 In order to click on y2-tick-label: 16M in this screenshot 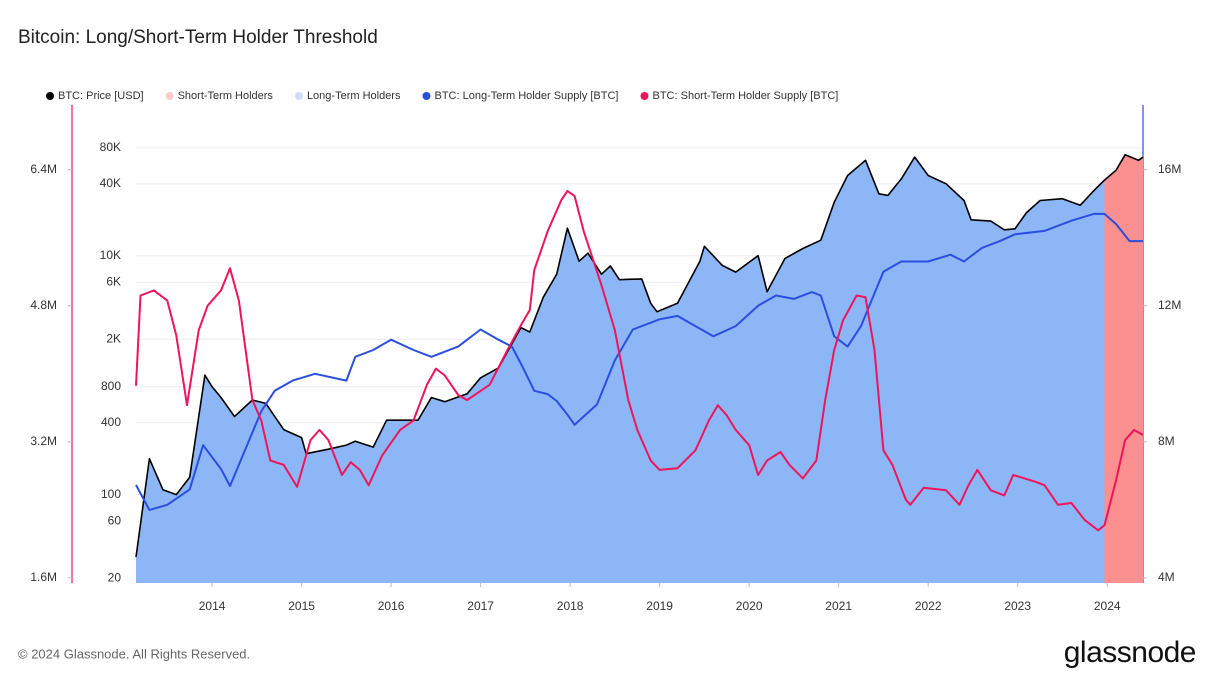, I will do `click(1169, 169)`.